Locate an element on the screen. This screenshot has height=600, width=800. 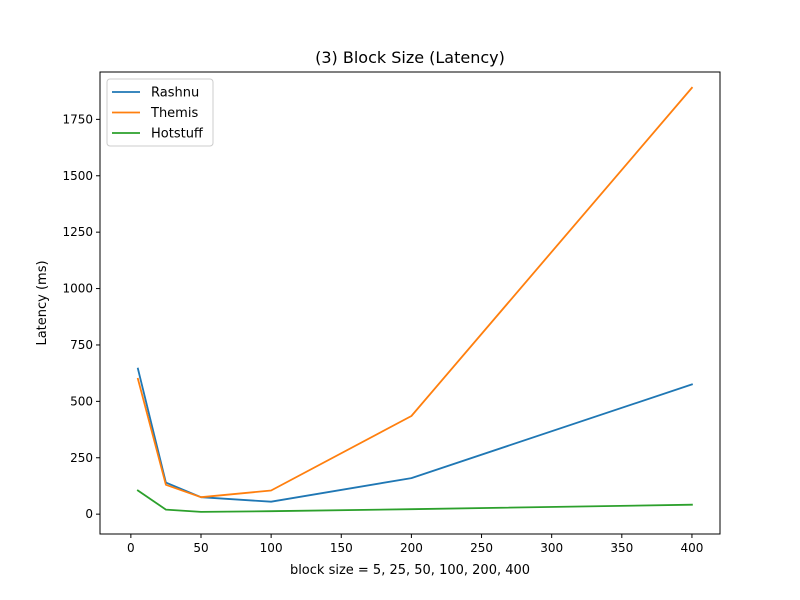
y-tick-label: 1250 is located at coordinates (77, 232).